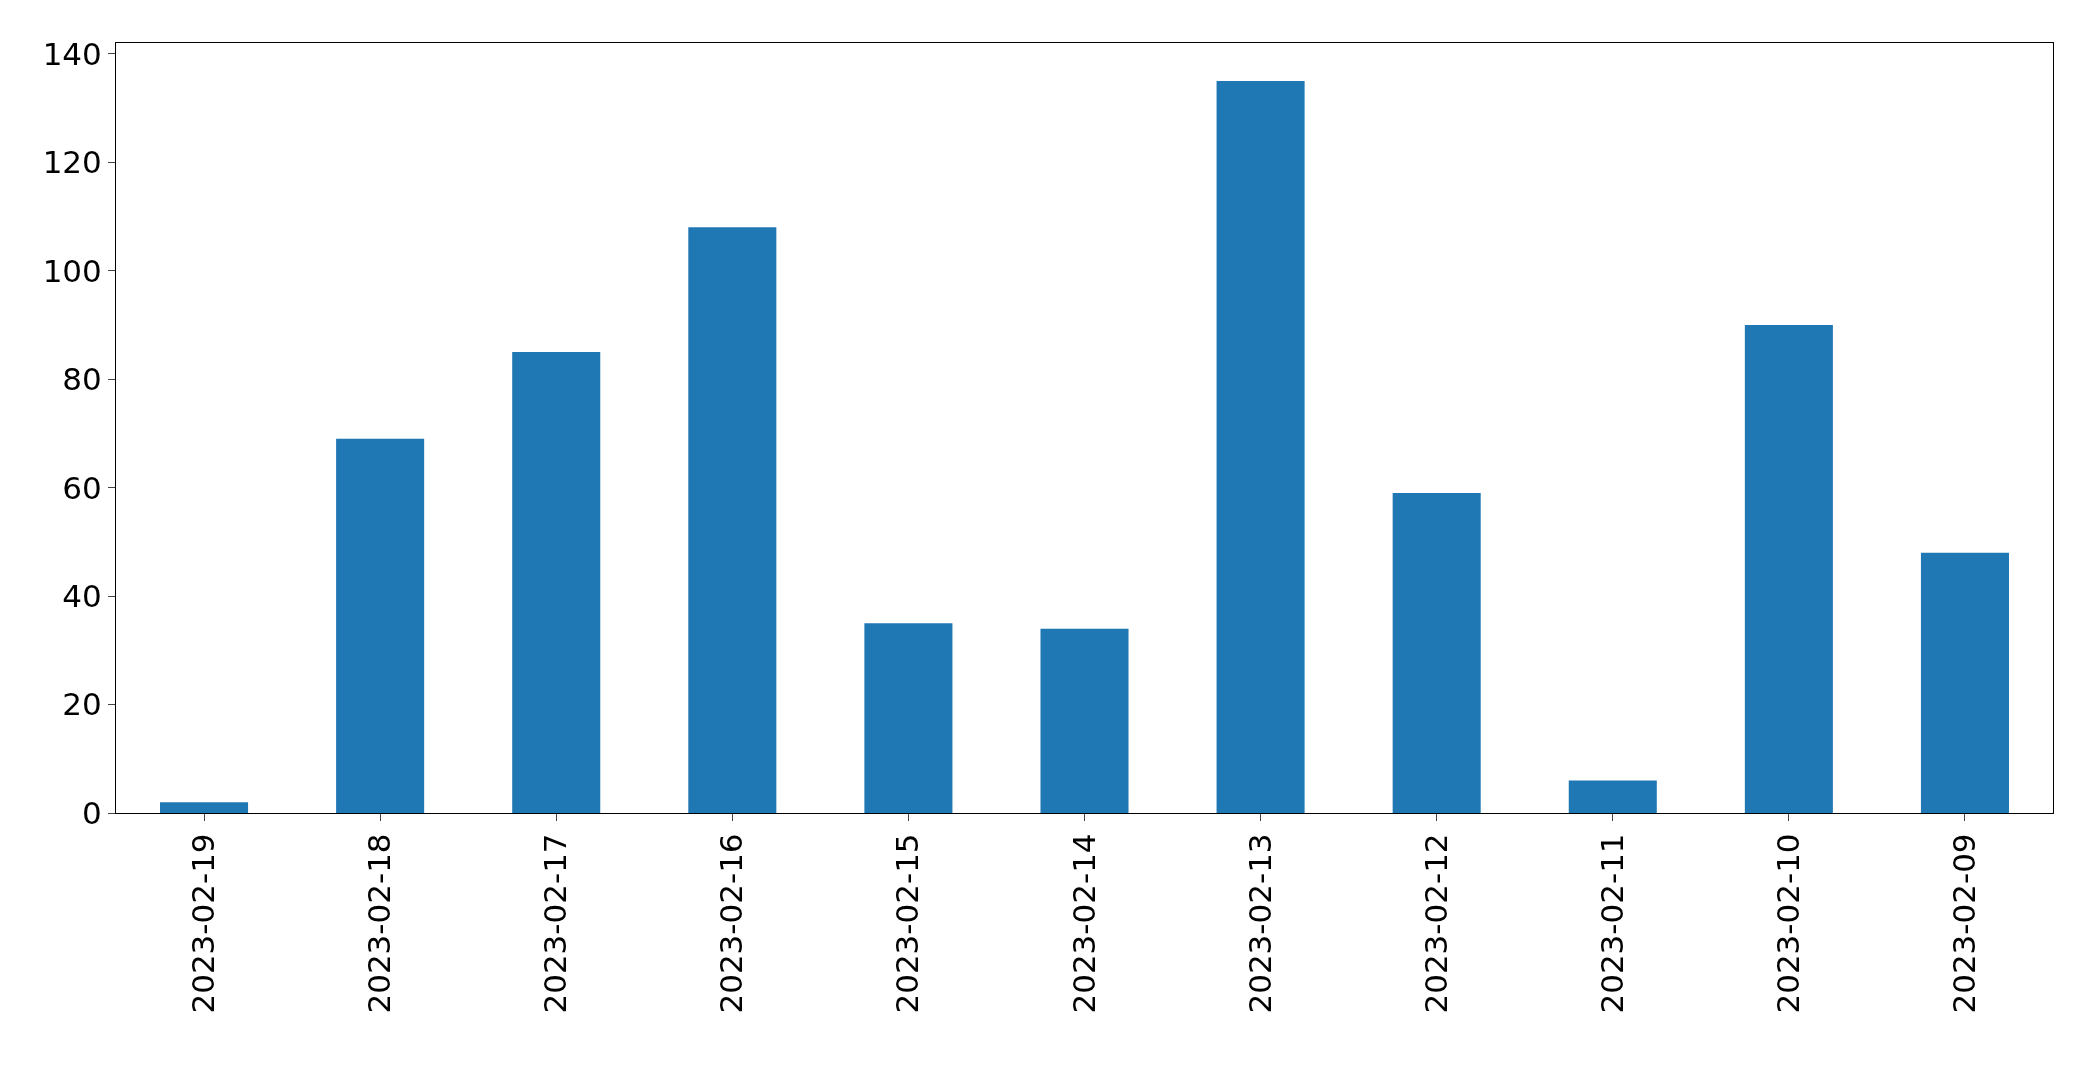 Image resolution: width=2093 pixels, height=1065 pixels. Describe the element at coordinates (731, 923) in the screenshot. I see `x-tick-label: 2023-02-16` at that location.